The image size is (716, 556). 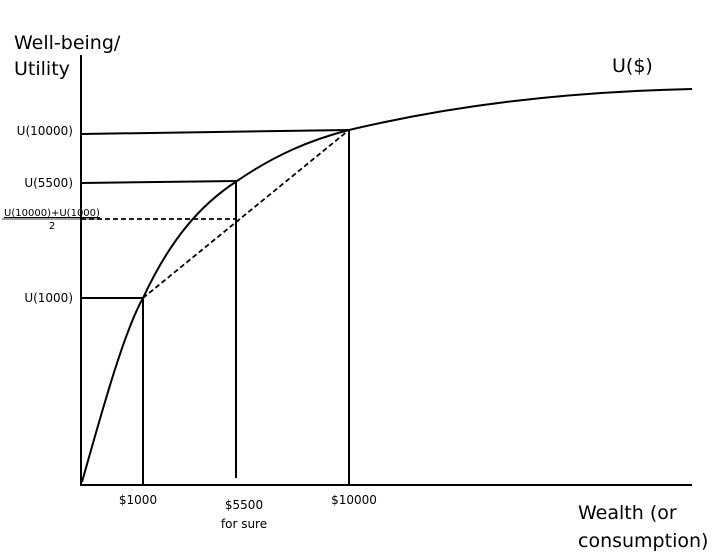 I want to click on y-axis-label: Well-being/, so click(x=67, y=43).